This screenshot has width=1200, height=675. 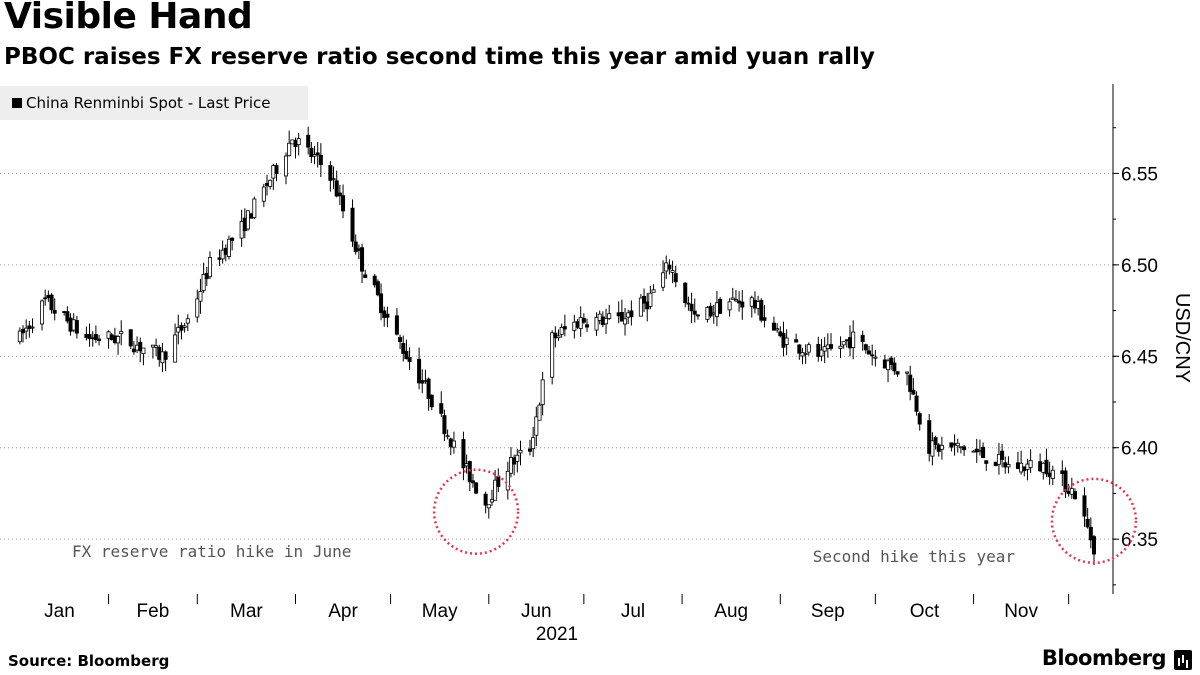 I want to click on x-tick-label: Oct, so click(x=925, y=611).